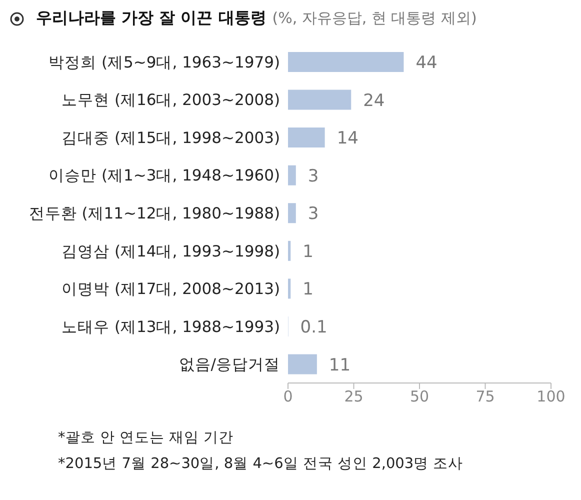  Describe the element at coordinates (288, 397) in the screenshot. I see `x-tick-label: 0` at that location.